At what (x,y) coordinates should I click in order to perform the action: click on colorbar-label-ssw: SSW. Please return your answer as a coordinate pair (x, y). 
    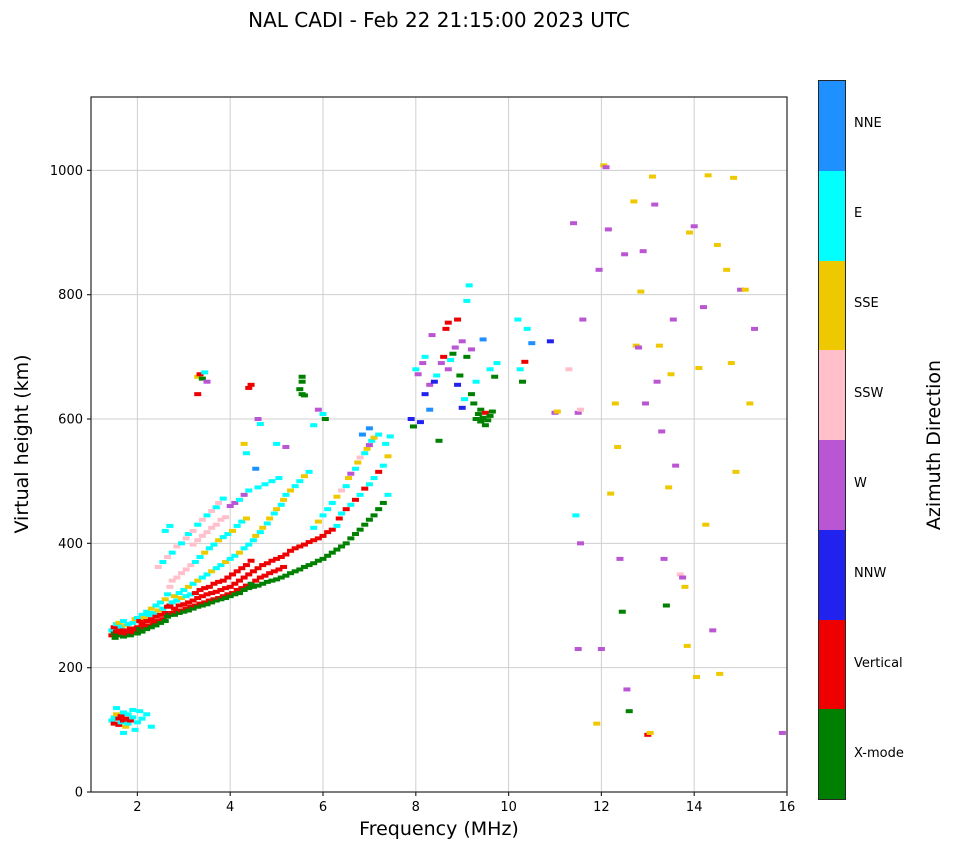
    Looking at the image, I should click on (869, 393).